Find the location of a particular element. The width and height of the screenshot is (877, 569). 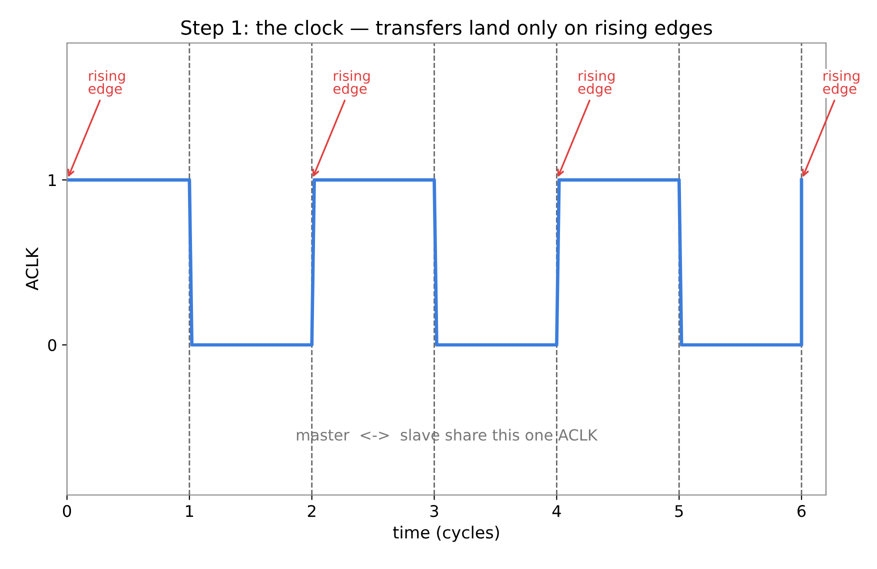

x-tick-label: 4 is located at coordinates (556, 511).